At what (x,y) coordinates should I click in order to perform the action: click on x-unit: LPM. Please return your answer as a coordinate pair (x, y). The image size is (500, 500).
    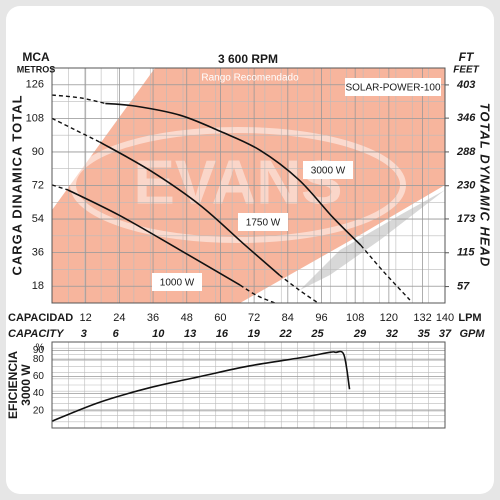
    Looking at the image, I should click on (469, 318).